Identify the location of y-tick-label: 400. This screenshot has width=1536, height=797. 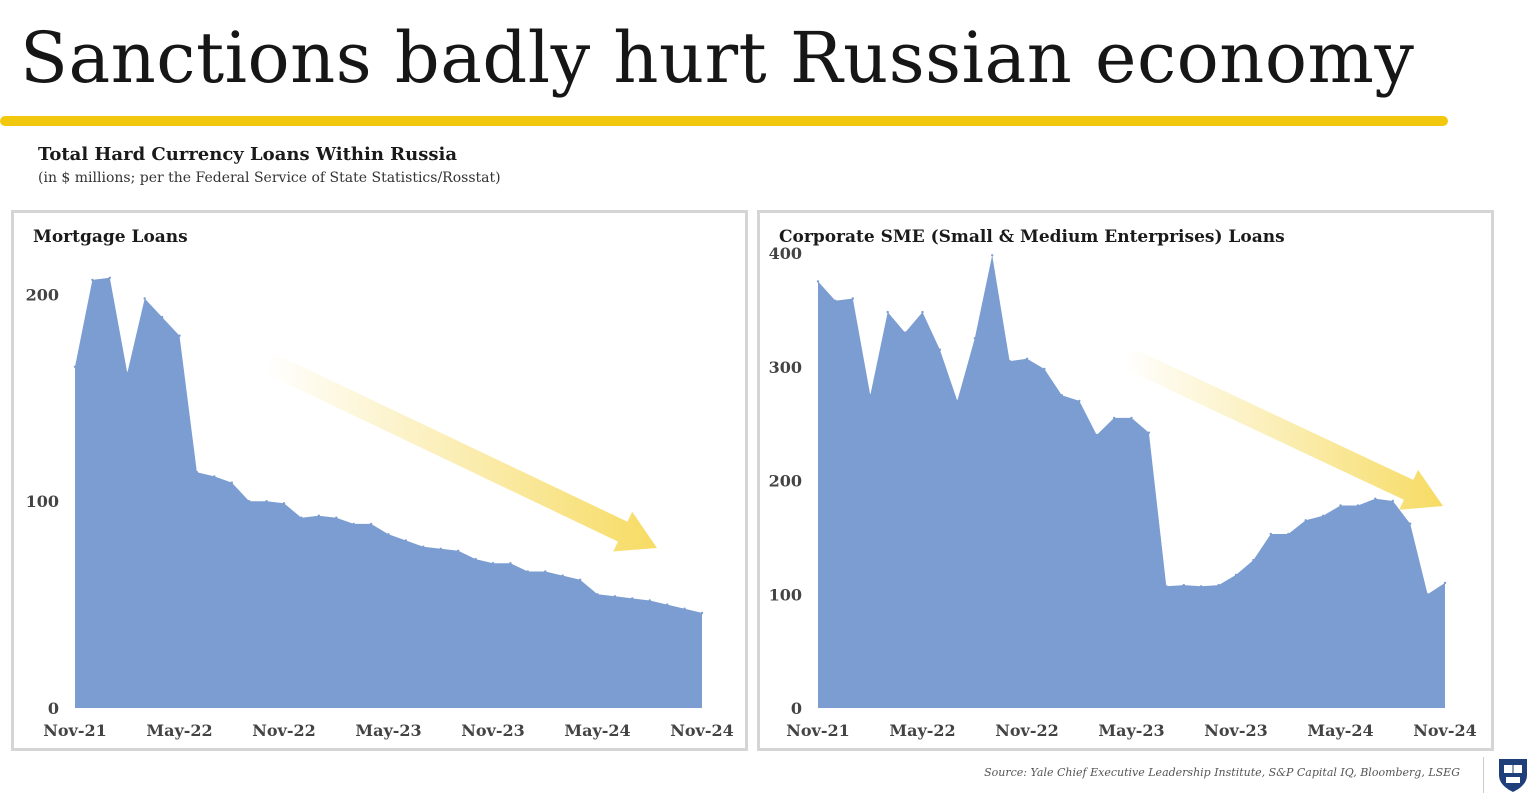
(785, 253).